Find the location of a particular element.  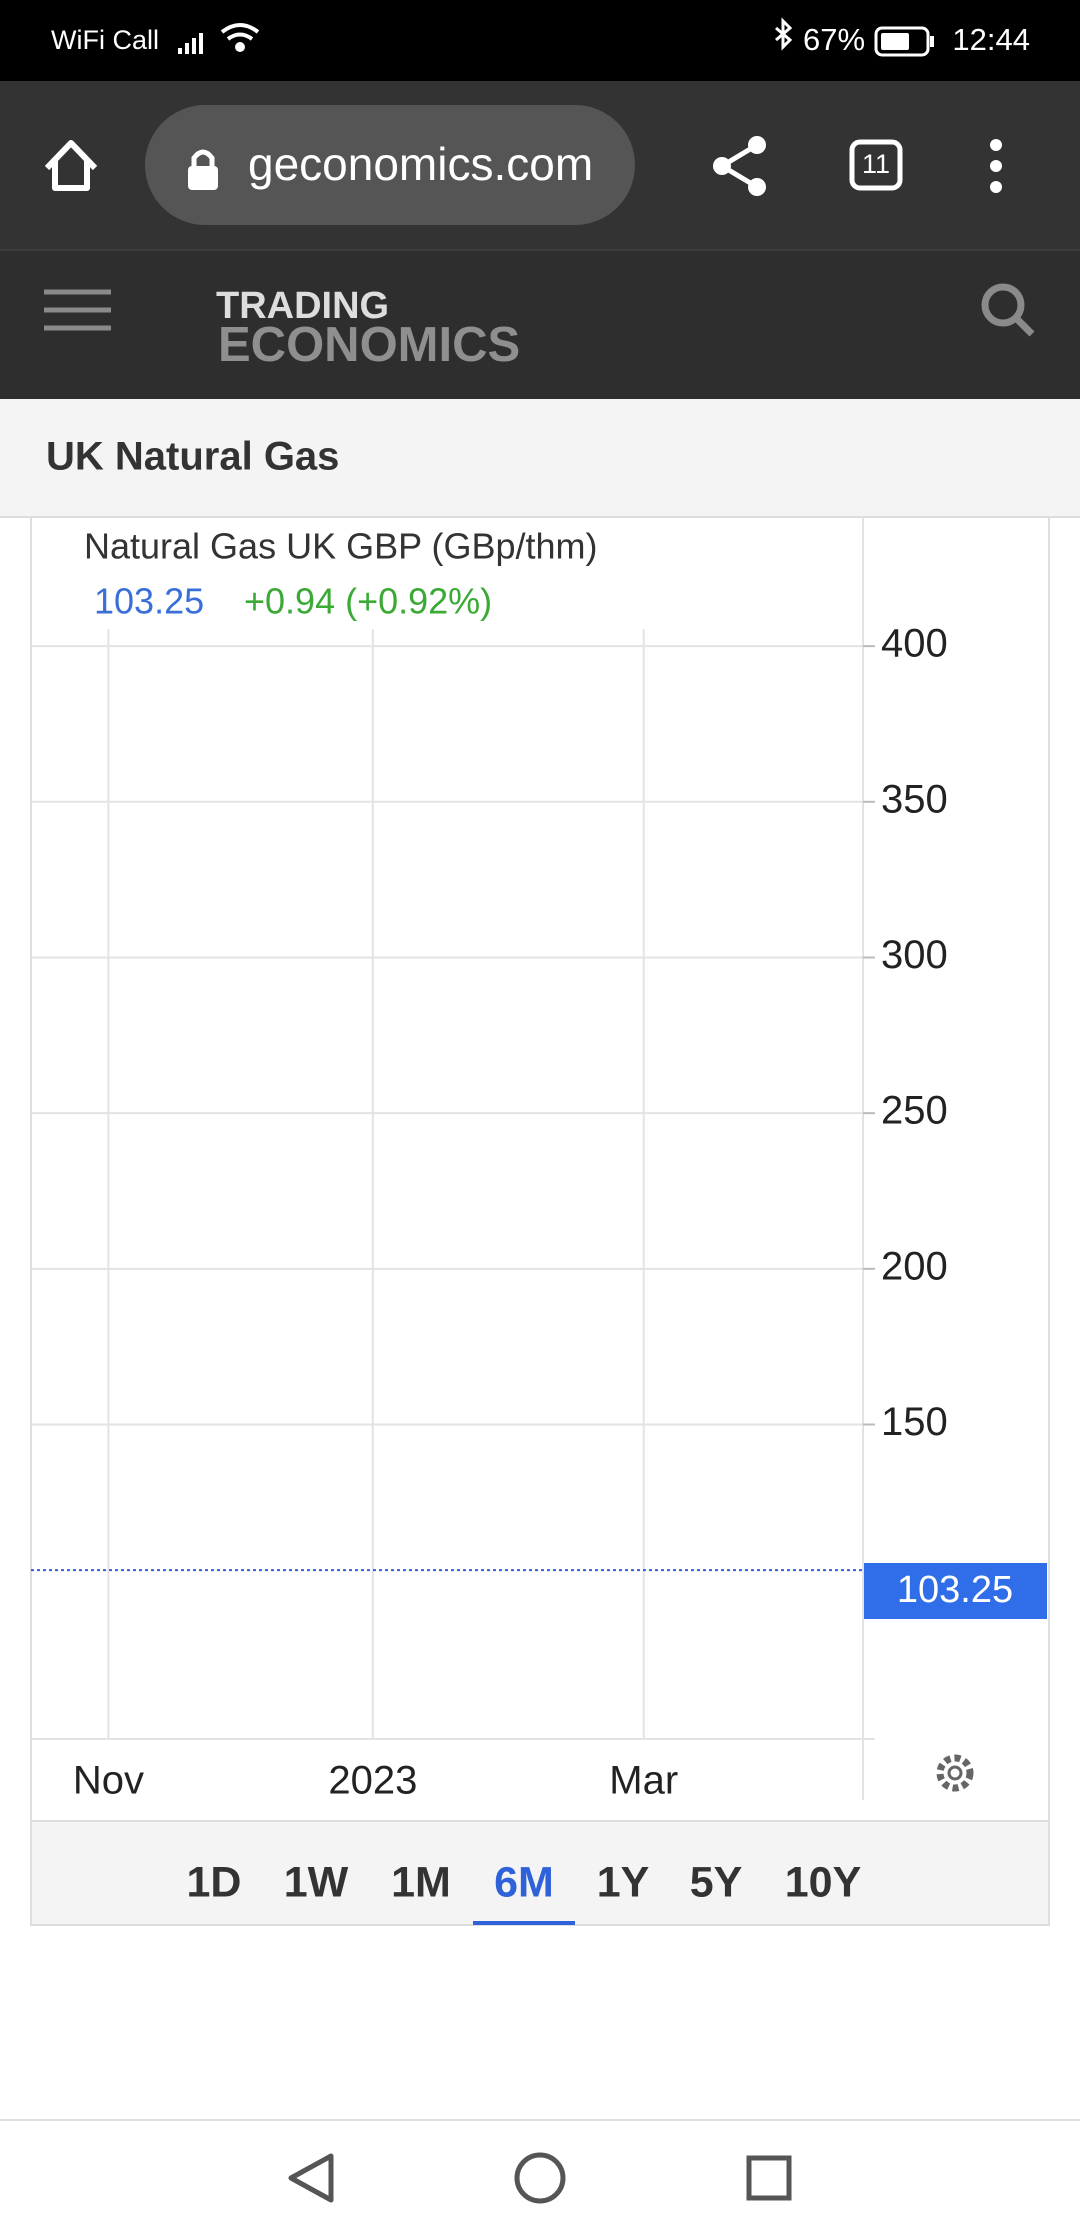

menu-button is located at coordinates (996, 166).